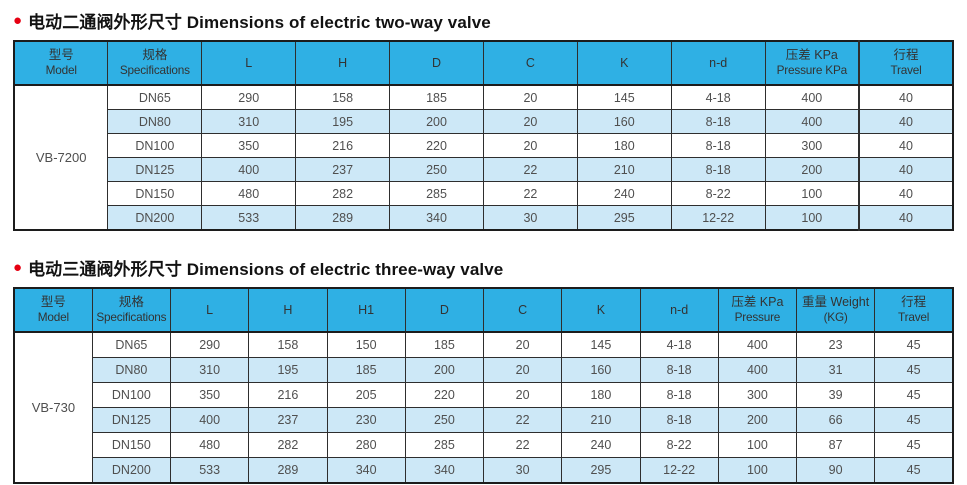 This screenshot has height=485, width=967. Describe the element at coordinates (835, 317) in the screenshot. I see `column-header-line2: (KG)` at that location.